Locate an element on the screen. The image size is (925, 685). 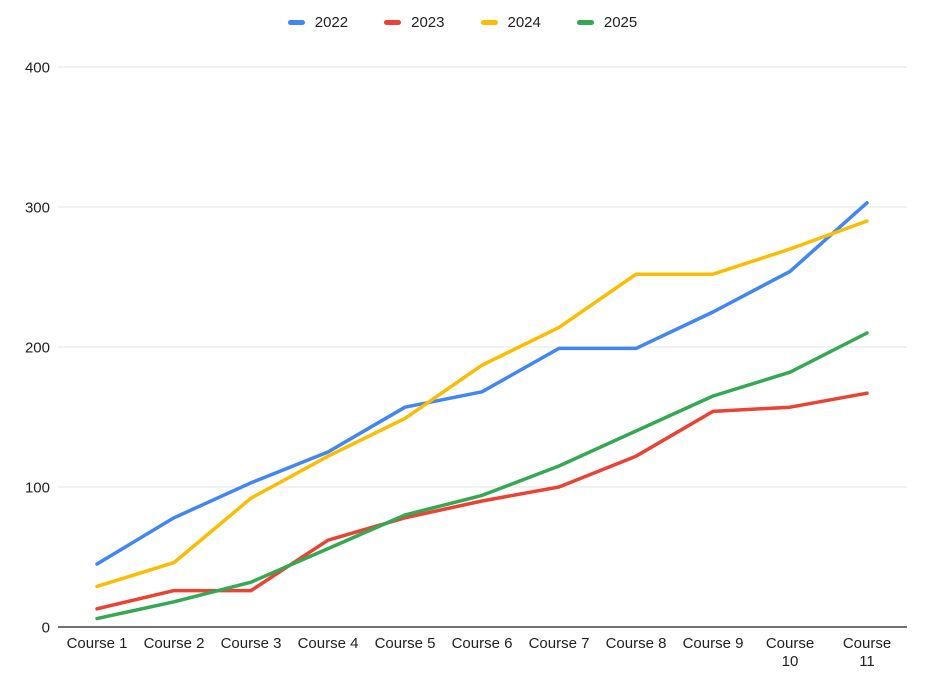
y-axis-tick-label: 300 is located at coordinates (37, 208).